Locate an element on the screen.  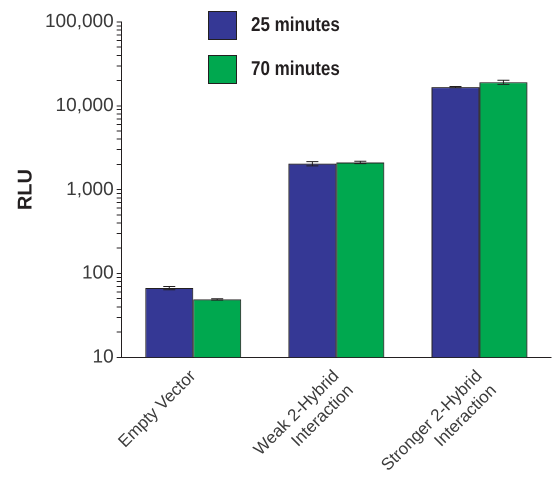
legend-label: 70 minutes is located at coordinates (295, 69).